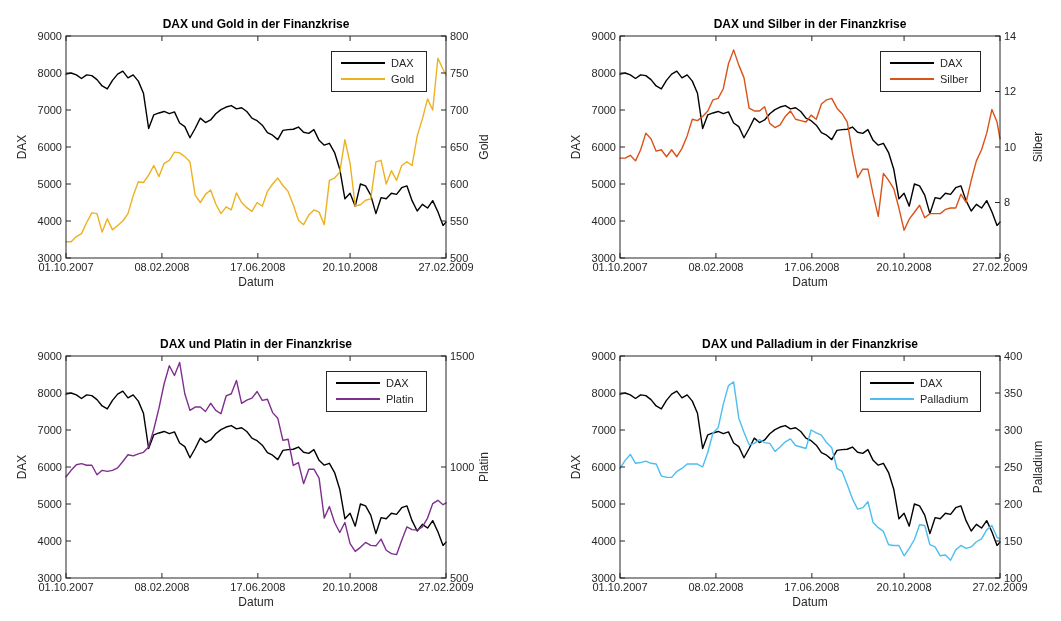 This screenshot has height=621, width=1061. What do you see at coordinates (400, 398) in the screenshot?
I see `legend-label: Platin` at bounding box center [400, 398].